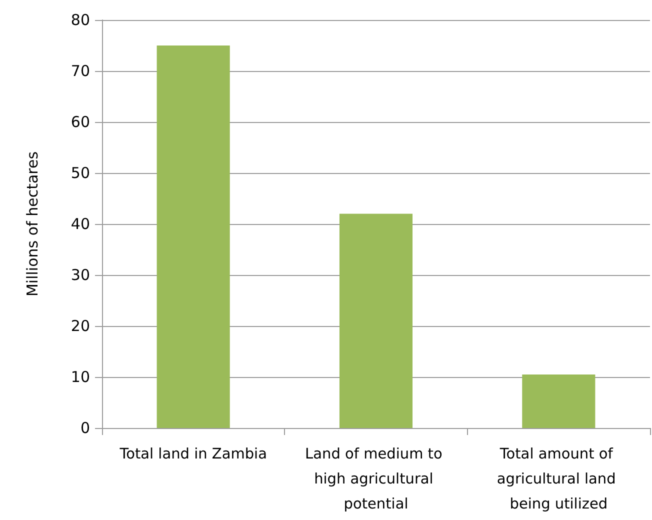  What do you see at coordinates (558, 479) in the screenshot?
I see `x-tick-label: Total amount of agricultural land being utilized` at bounding box center [558, 479].